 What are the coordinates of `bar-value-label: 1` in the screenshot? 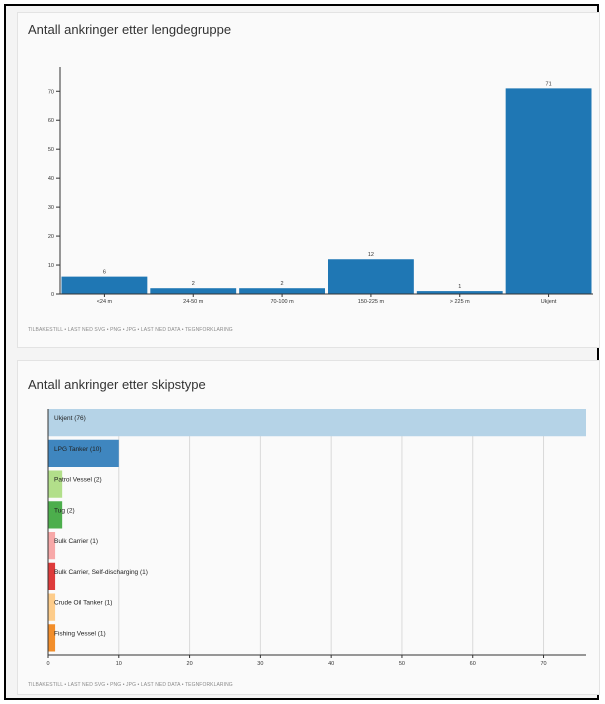 It's located at (459, 287).